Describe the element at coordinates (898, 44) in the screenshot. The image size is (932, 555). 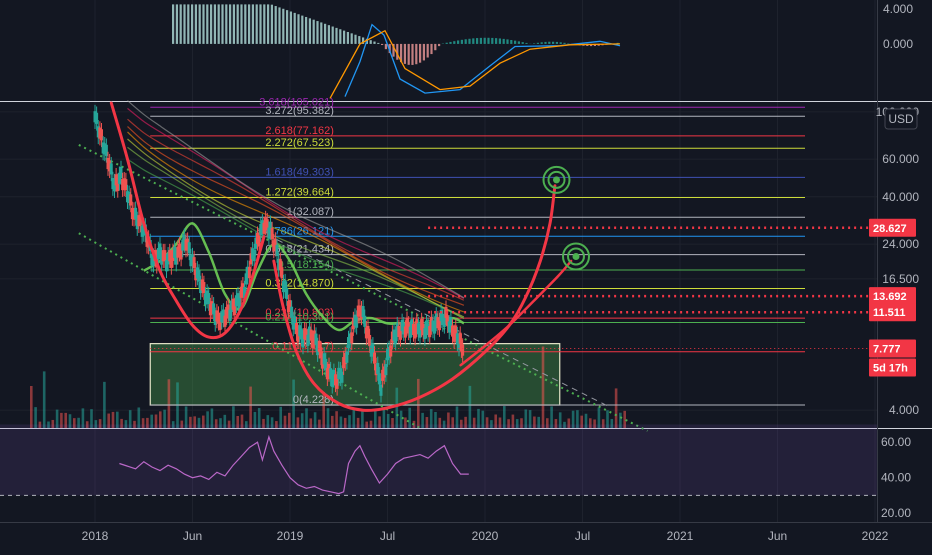
I see `macd-axis-tick: 0.000` at that location.